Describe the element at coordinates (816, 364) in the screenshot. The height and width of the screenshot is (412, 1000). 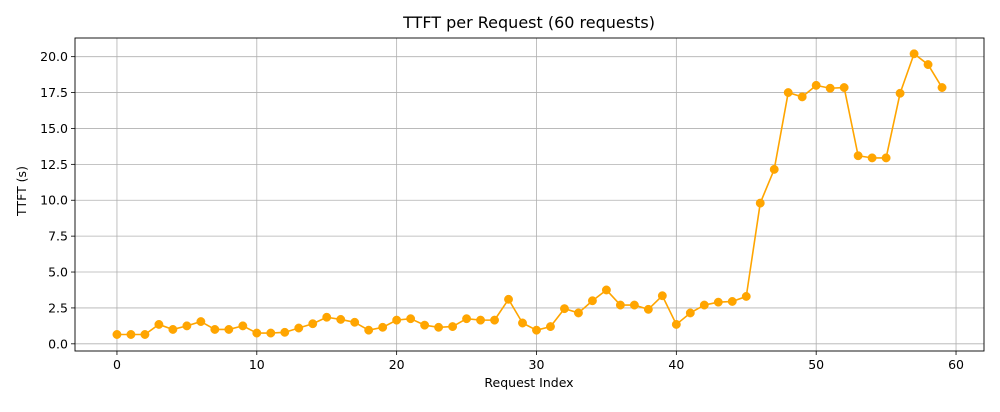
I see `x-tick-label: 50` at that location.